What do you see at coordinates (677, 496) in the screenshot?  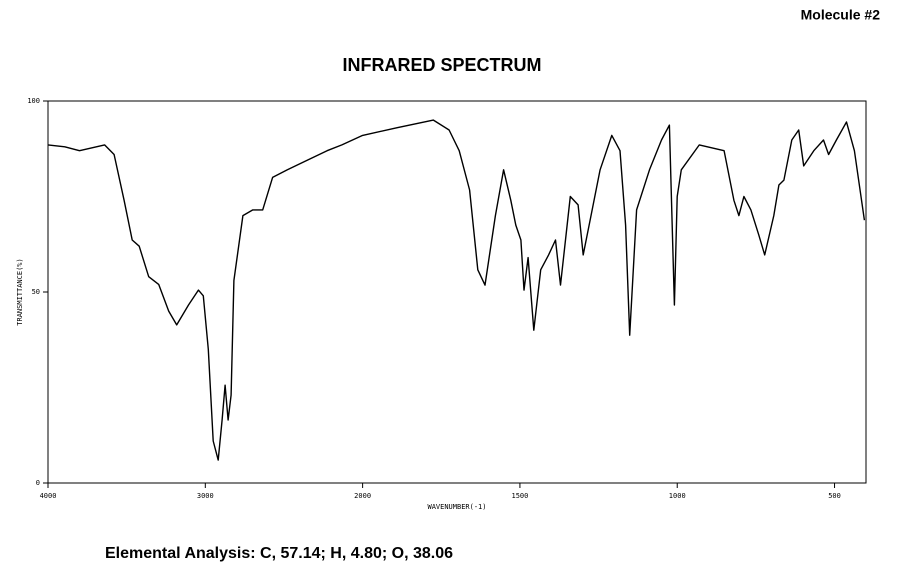 I see `x-tick-label: 1000` at bounding box center [677, 496].